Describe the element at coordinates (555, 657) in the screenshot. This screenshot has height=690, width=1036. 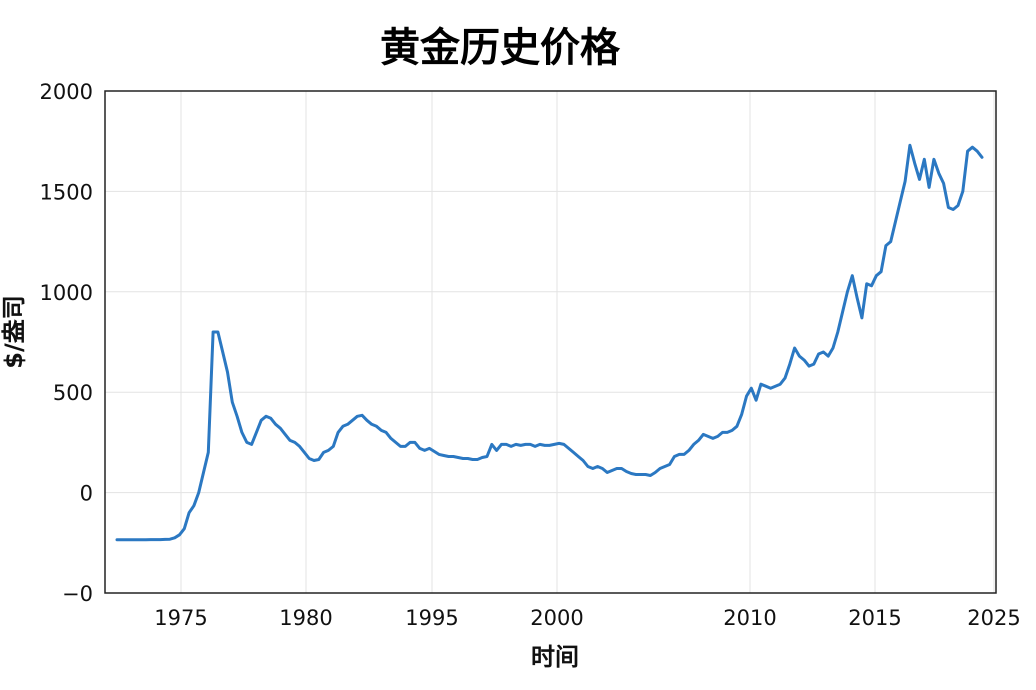
I see `x-axis-label: 时间` at that location.